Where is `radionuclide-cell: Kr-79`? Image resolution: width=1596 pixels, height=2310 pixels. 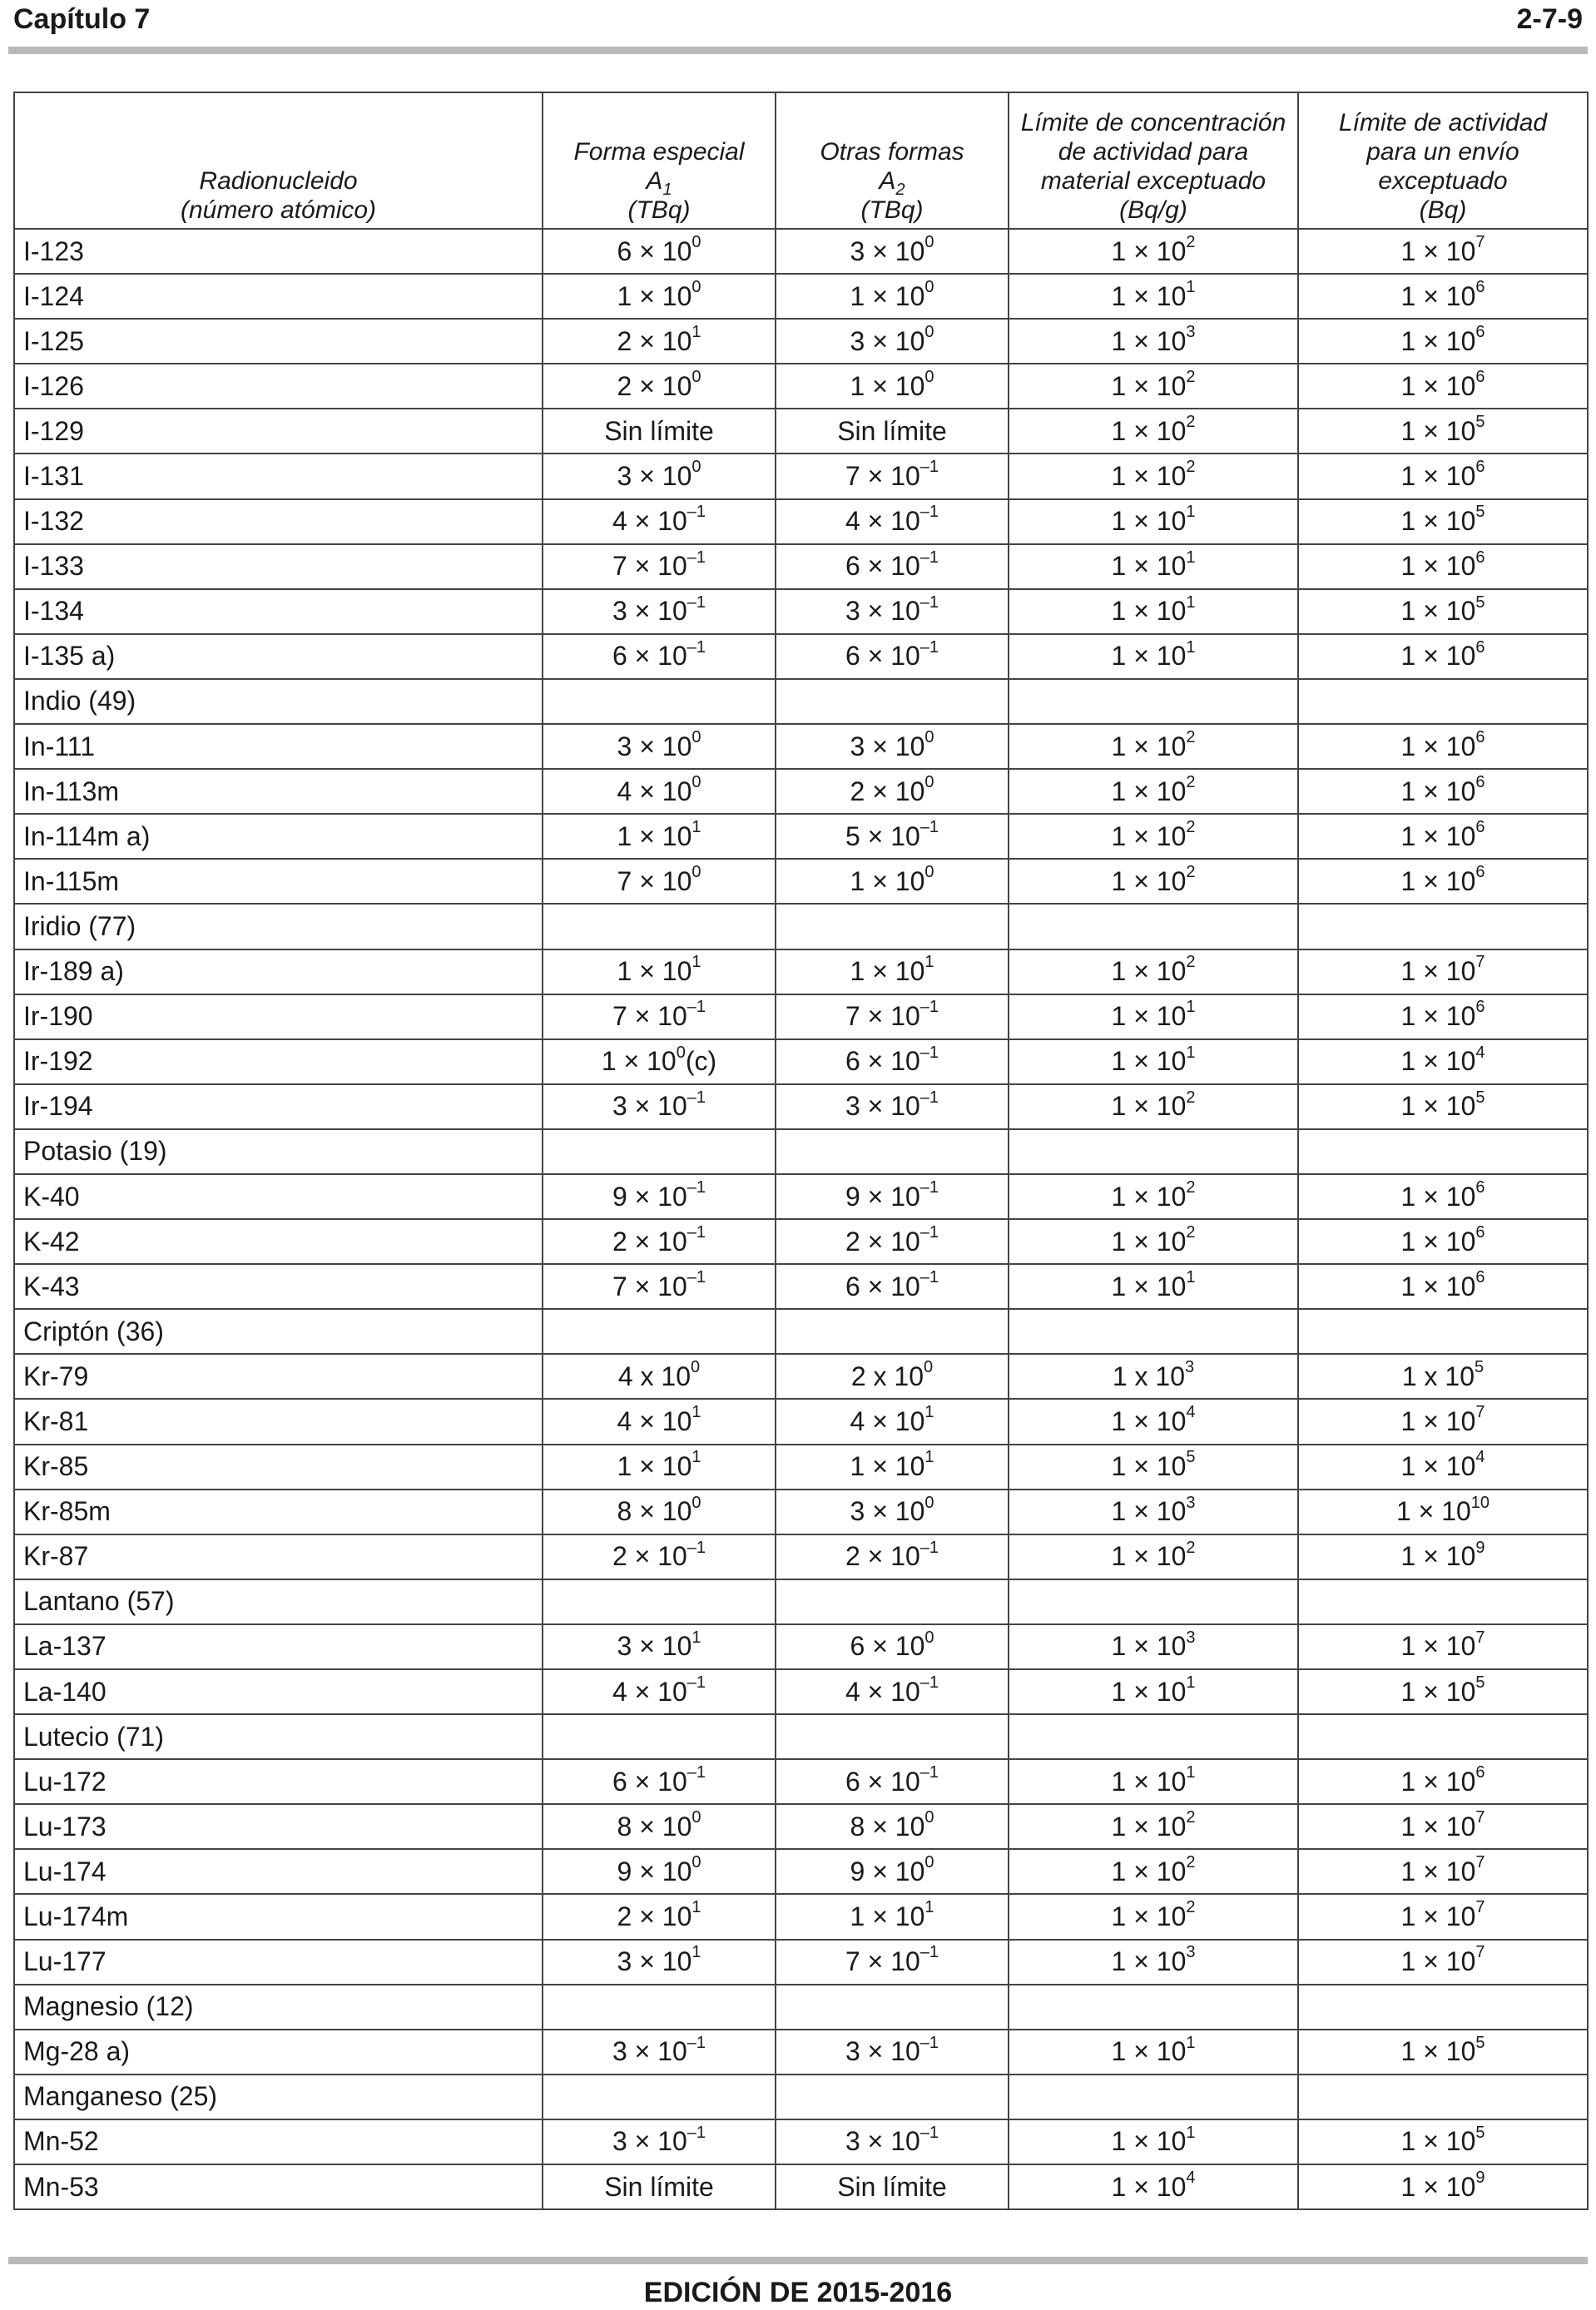
radionuclide-cell: Kr-79 is located at coordinates (278, 1376).